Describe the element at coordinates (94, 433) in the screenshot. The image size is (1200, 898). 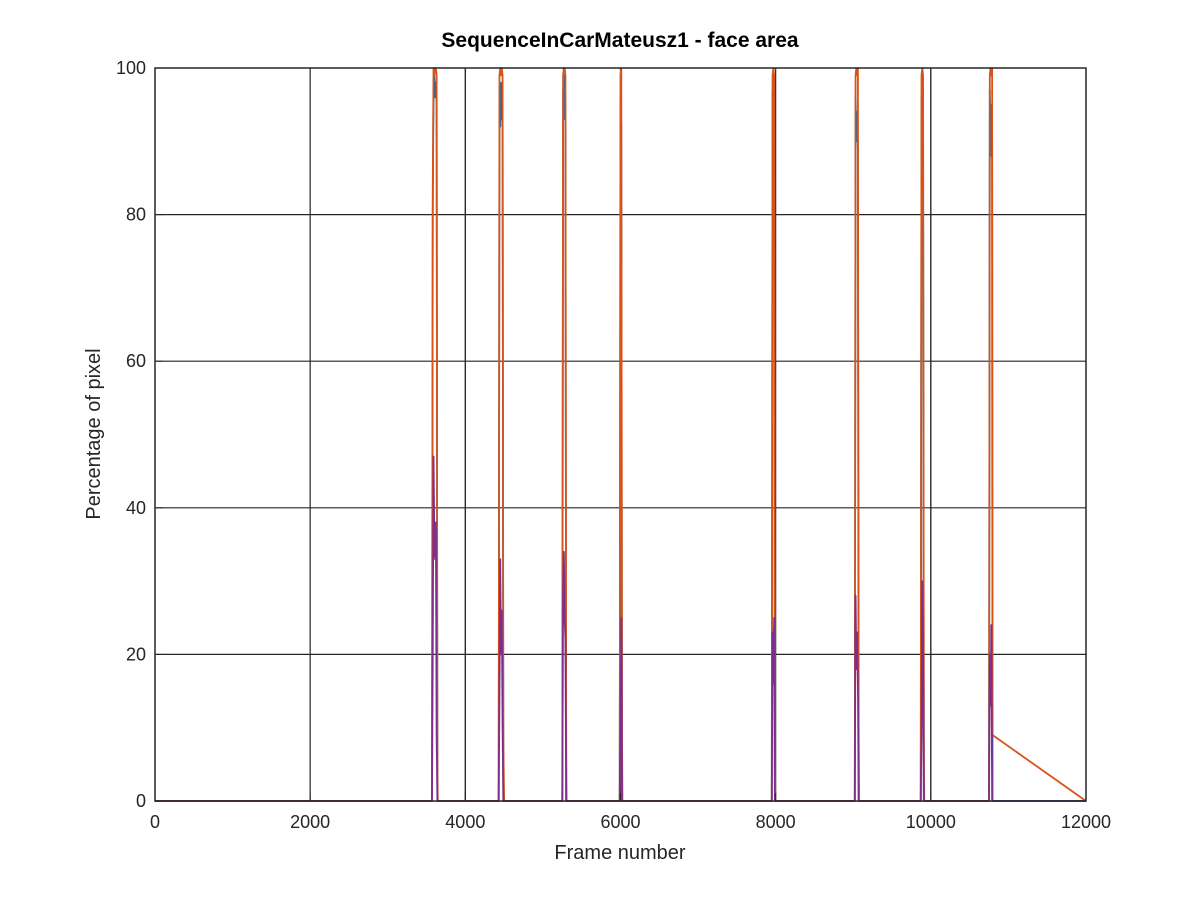
I see `y-axis-label: Percentage of pixel` at that location.